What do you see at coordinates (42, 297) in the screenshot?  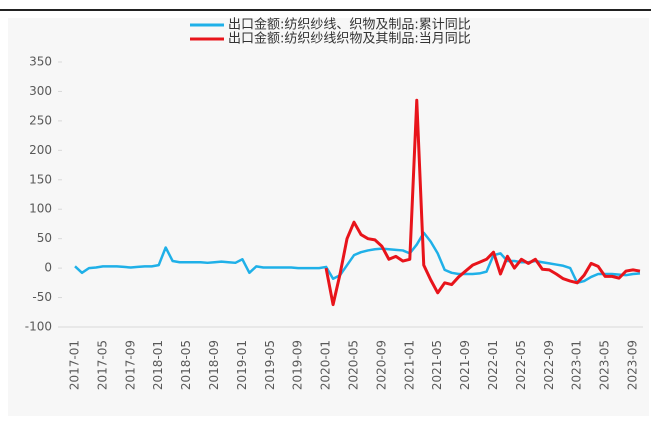 I see `y-tick-label: -50` at bounding box center [42, 297].